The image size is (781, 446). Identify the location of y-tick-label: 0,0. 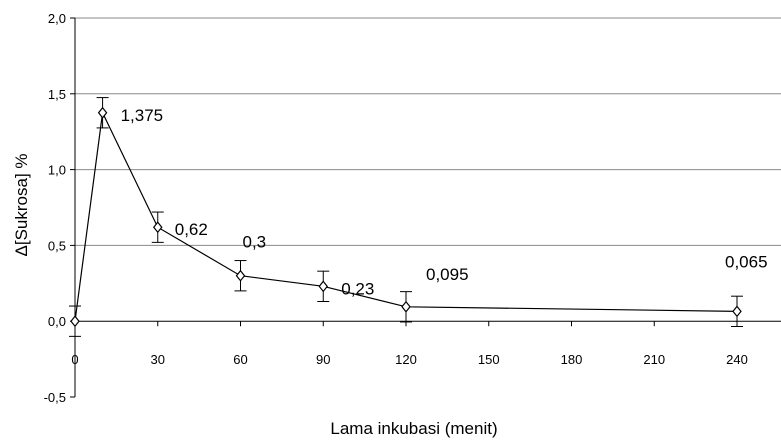
(57, 321).